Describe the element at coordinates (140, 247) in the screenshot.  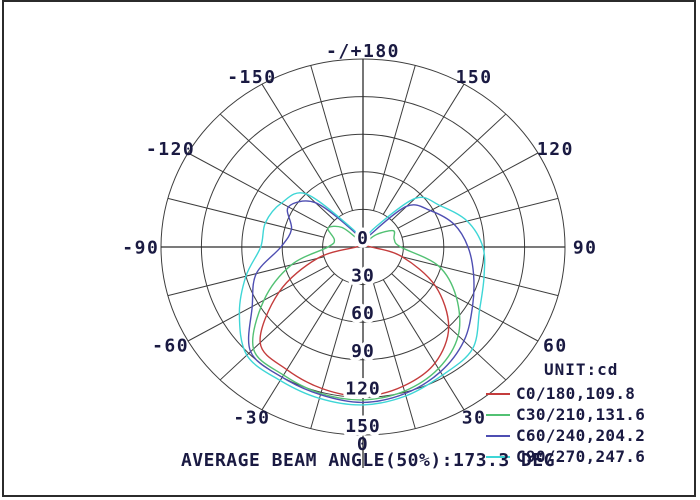
I see `angle-label-90: -90` at that location.